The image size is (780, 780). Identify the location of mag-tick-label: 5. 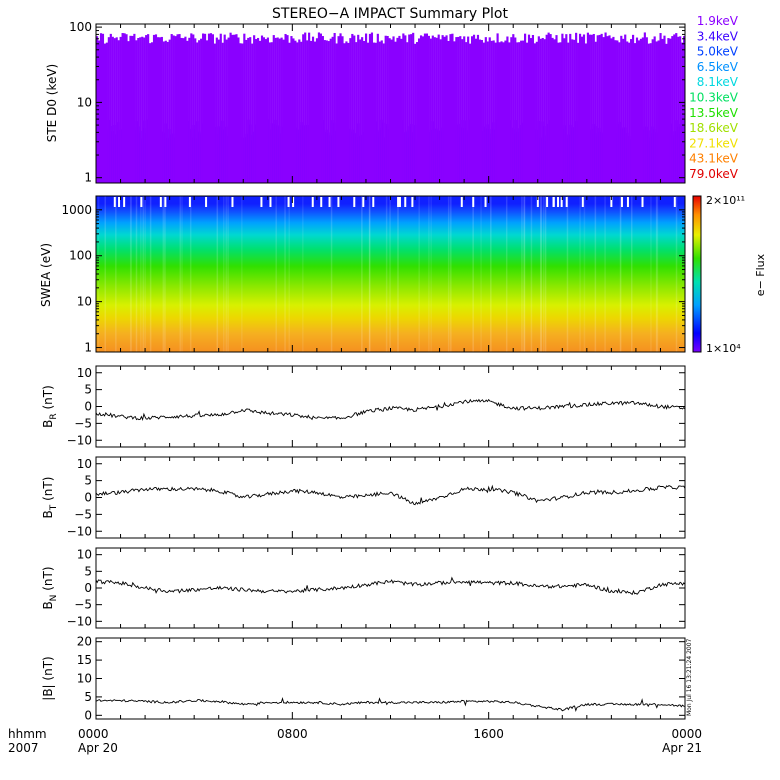
(88, 481).